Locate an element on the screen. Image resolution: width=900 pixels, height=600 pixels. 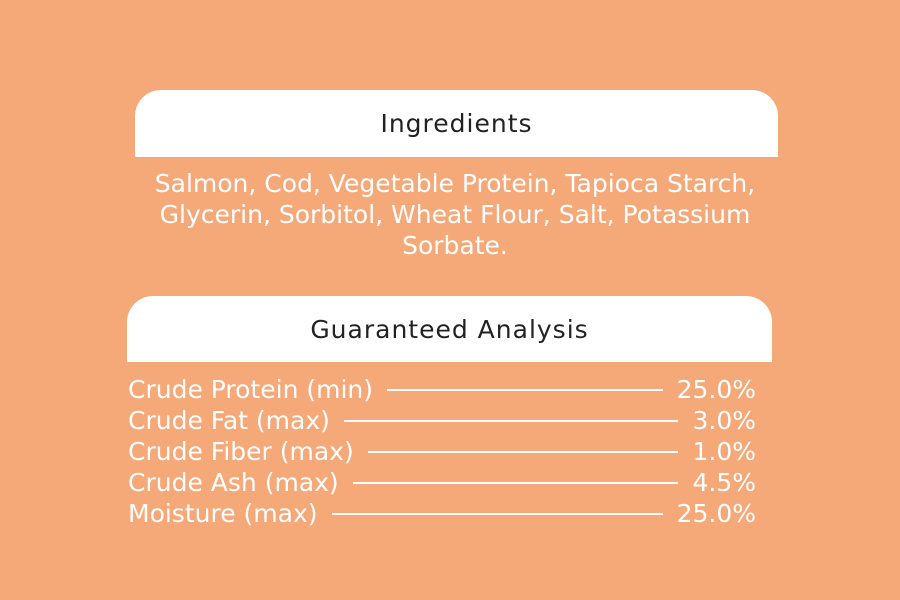
analysis-title: Guaranteed Analysis is located at coordinates (449, 329).